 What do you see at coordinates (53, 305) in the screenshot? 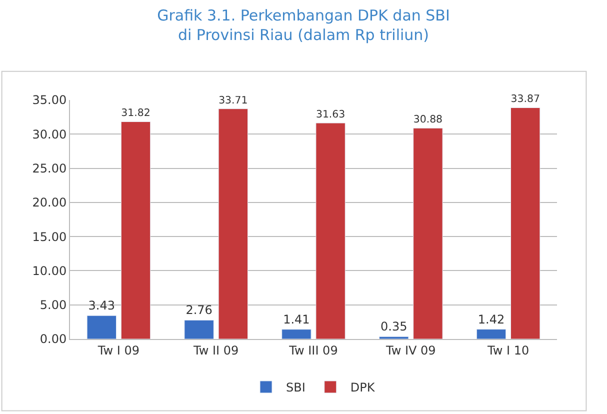
I see `y-tick-label: 5.00` at bounding box center [53, 305].